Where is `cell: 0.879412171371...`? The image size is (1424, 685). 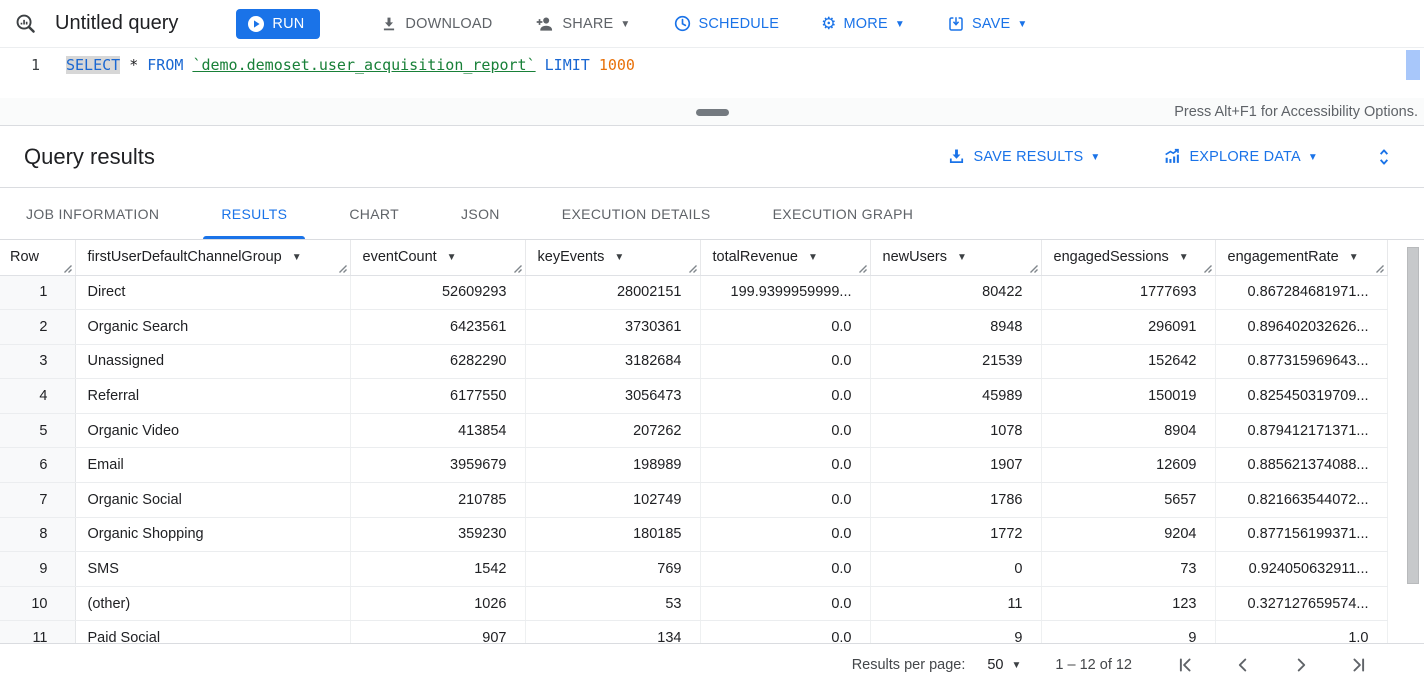
cell: 0.879412171371... is located at coordinates (1301, 431).